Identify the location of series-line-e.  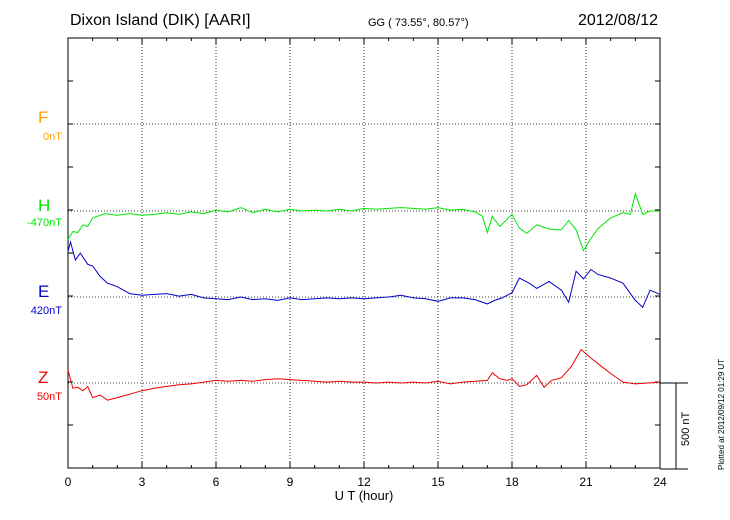
(364, 274).